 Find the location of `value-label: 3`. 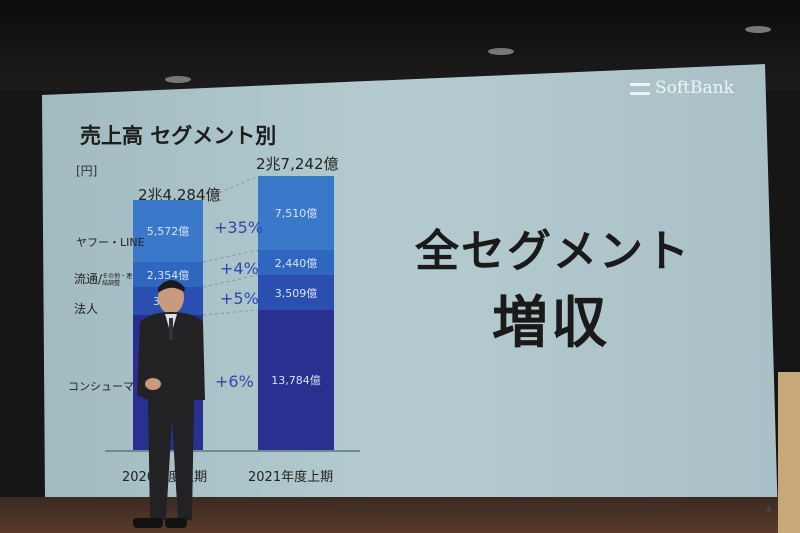

value-label: 3 is located at coordinates (156, 301).